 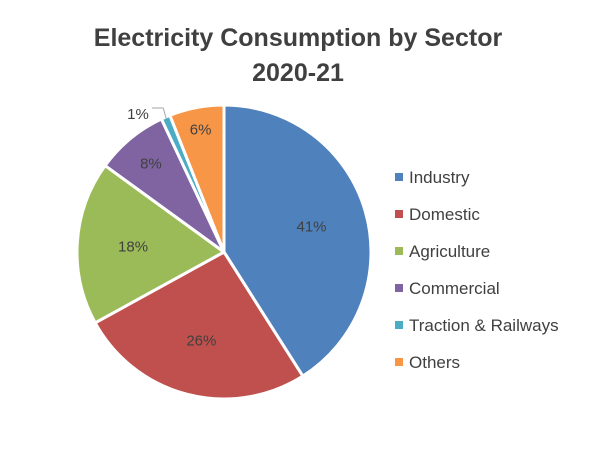 What do you see at coordinates (454, 288) in the screenshot?
I see `legend-label-commercial: Commercial` at bounding box center [454, 288].